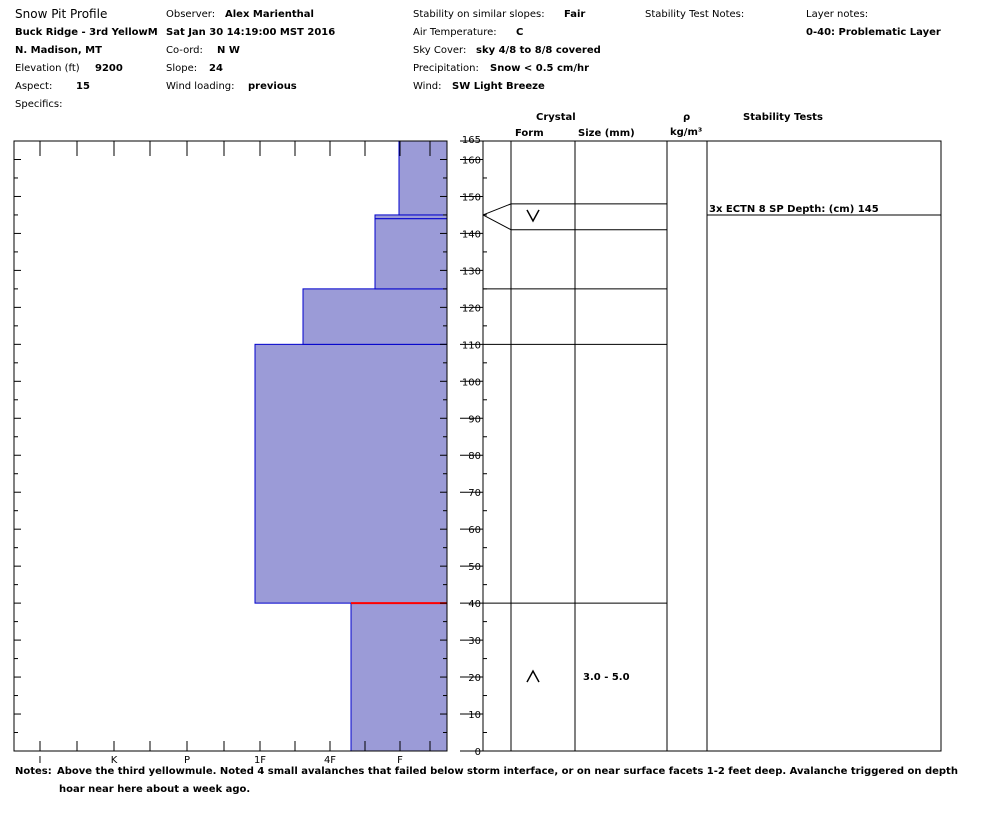  What do you see at coordinates (58, 50) in the screenshot?
I see `region: N. Madison, MT` at bounding box center [58, 50].